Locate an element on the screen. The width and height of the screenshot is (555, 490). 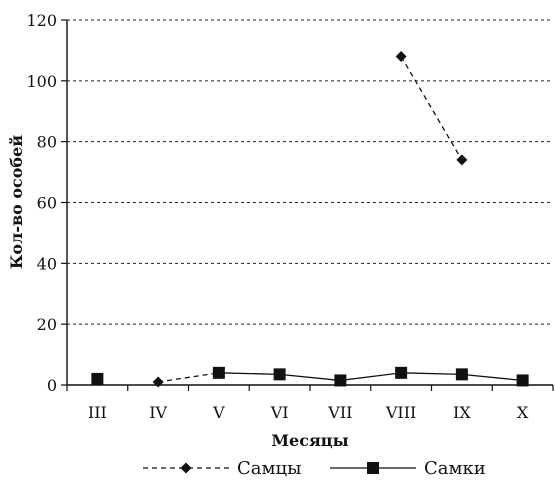
x-tick-label: VII is located at coordinates (339, 412).